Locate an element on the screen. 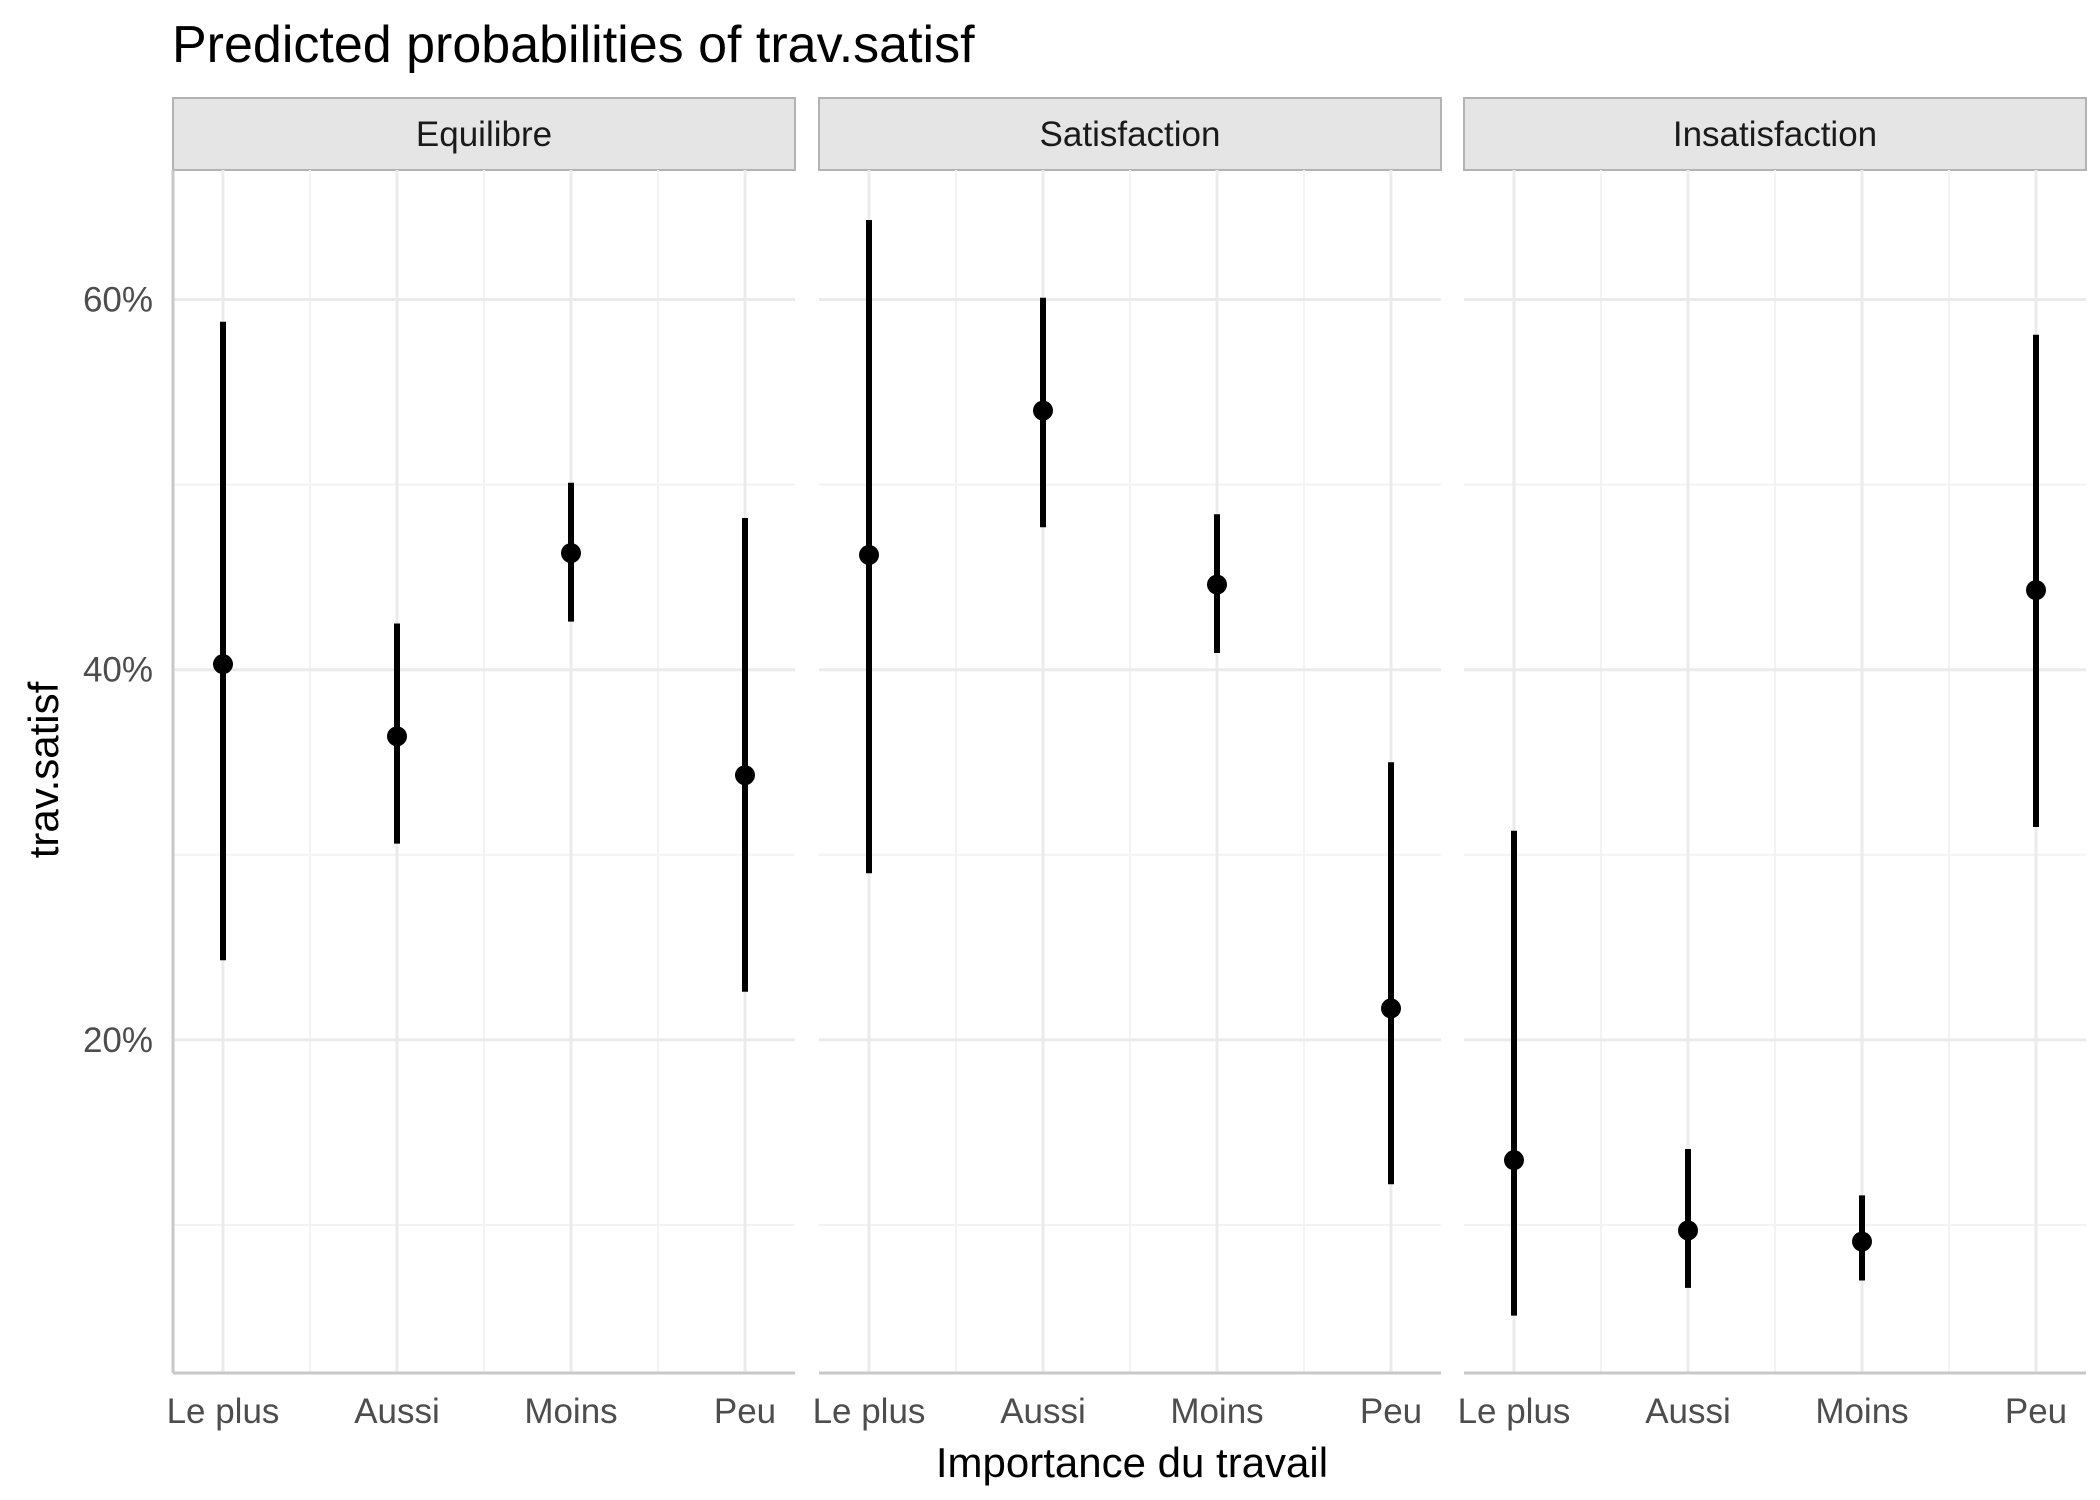 This screenshot has width=2100, height=1500. facet-strip-label: Satisfaction is located at coordinates (1130, 134).